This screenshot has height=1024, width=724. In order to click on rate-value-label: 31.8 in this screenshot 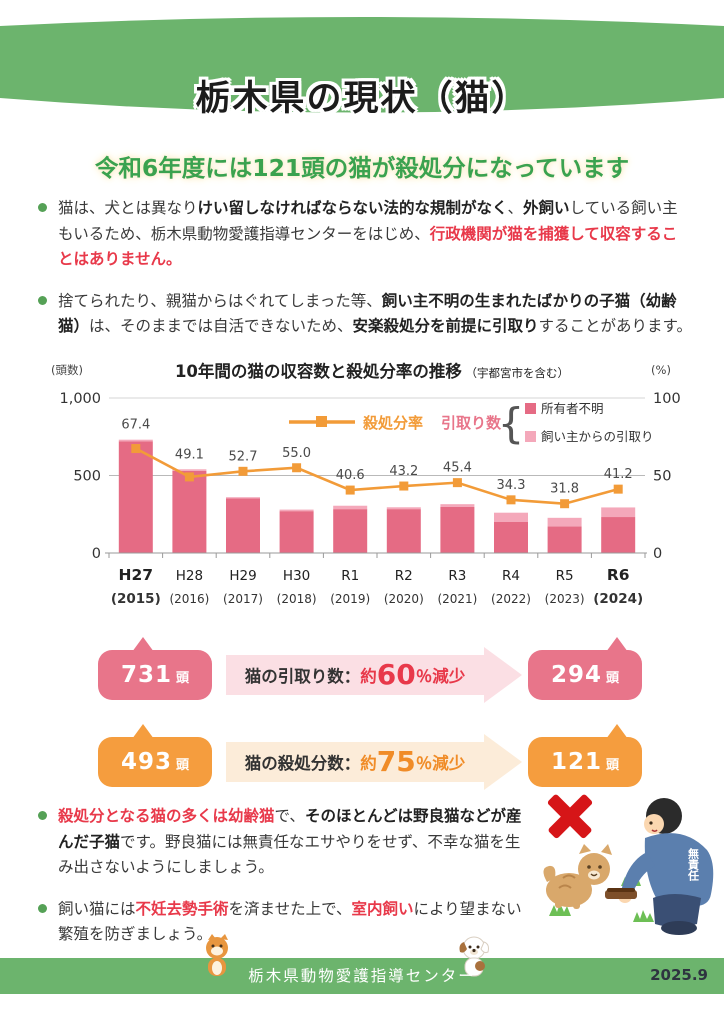, I will do `click(564, 489)`.